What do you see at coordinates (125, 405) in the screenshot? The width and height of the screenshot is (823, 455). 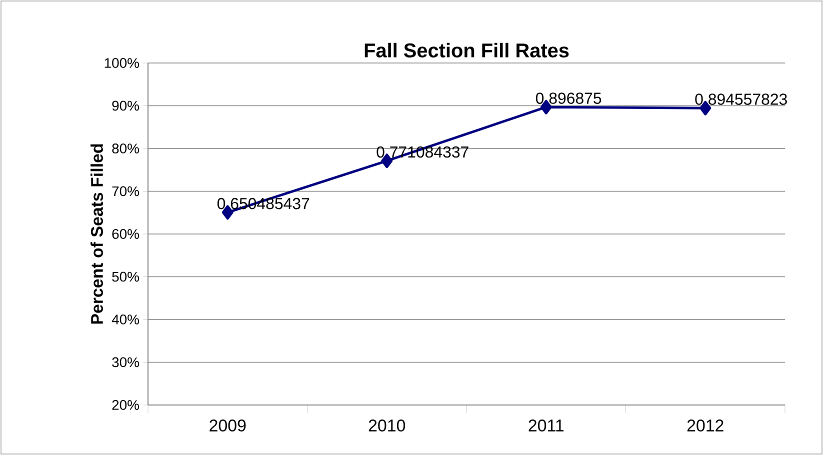 I see `y-tick-label: 20%` at bounding box center [125, 405].